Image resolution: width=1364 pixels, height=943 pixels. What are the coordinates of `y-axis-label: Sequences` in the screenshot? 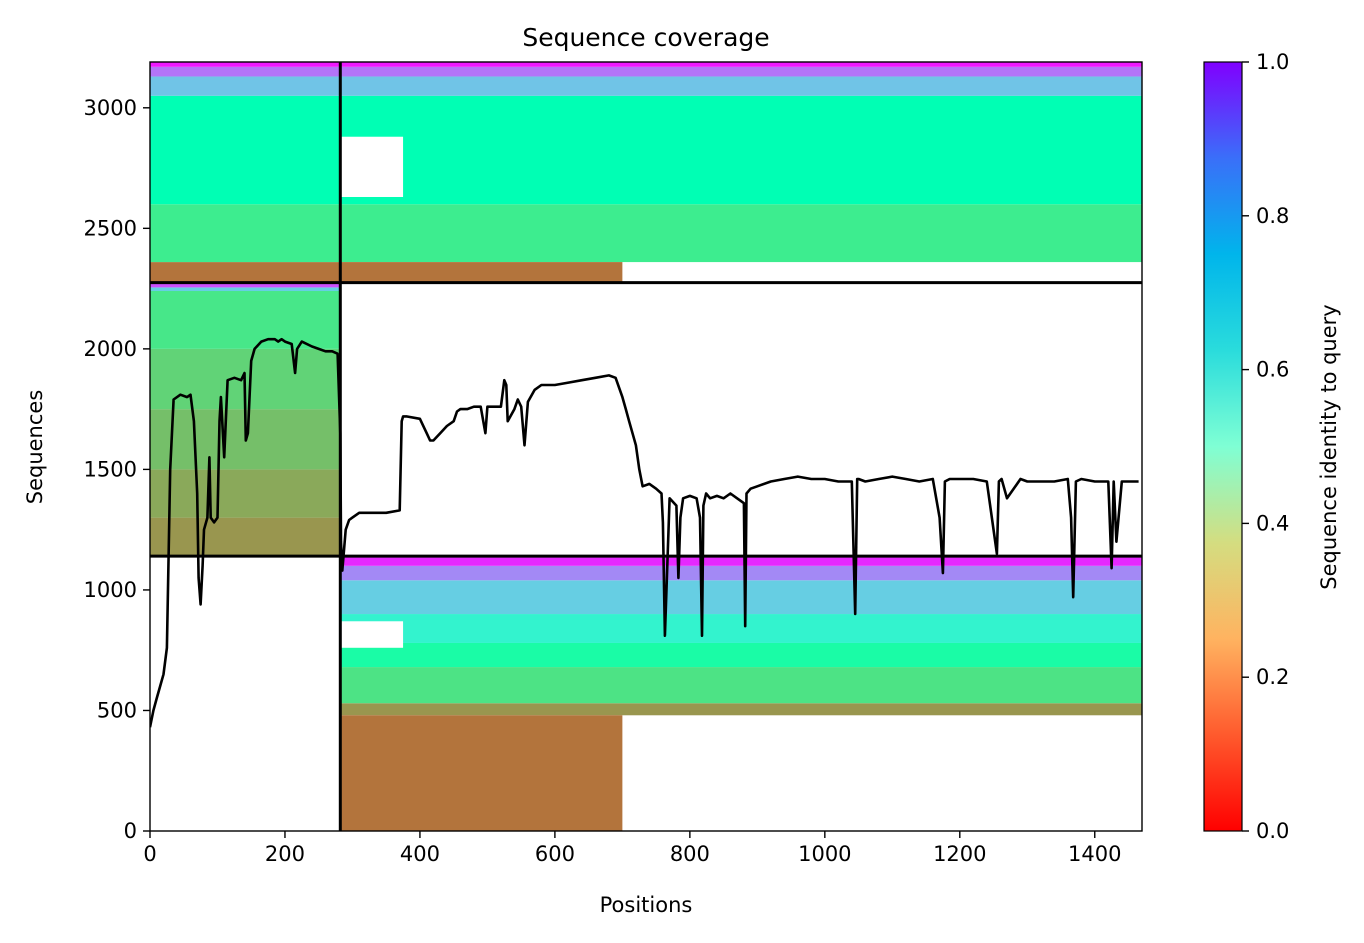 It's located at (35, 447).